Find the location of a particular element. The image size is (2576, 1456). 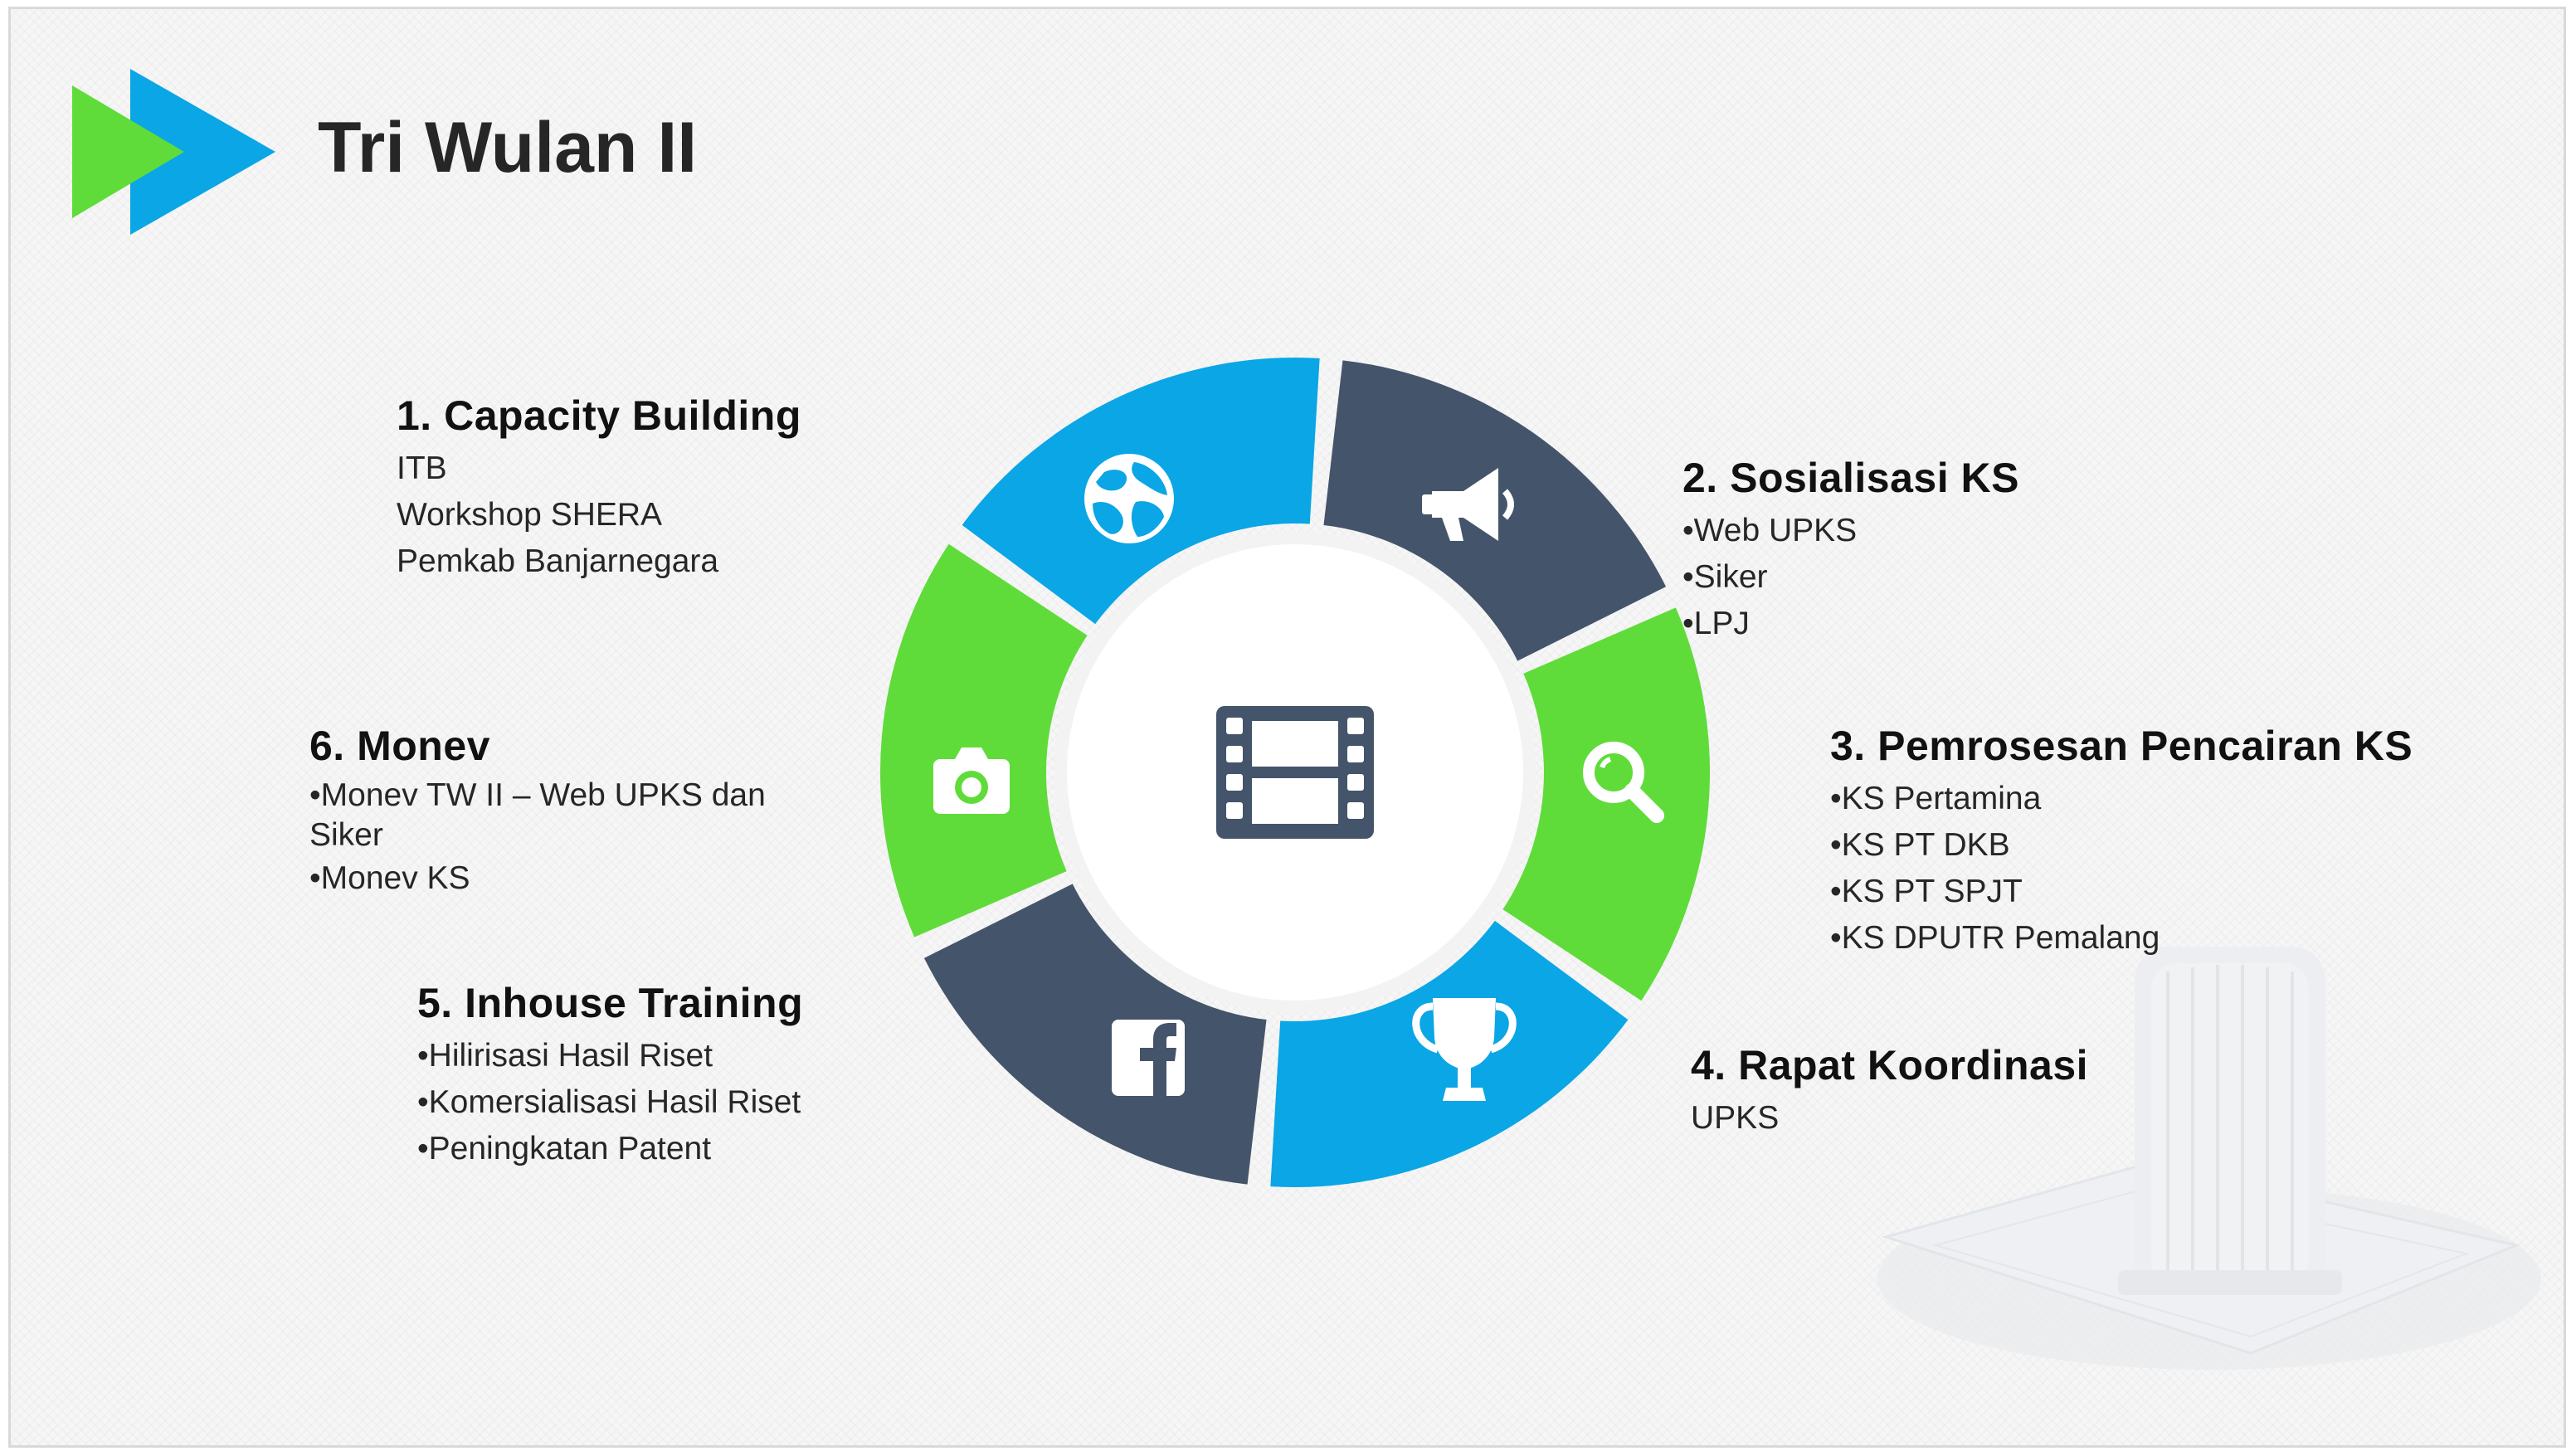

section-rapat-koordinasi: 4. Rapat Koordinasi UPKS is located at coordinates (1889, 1092).